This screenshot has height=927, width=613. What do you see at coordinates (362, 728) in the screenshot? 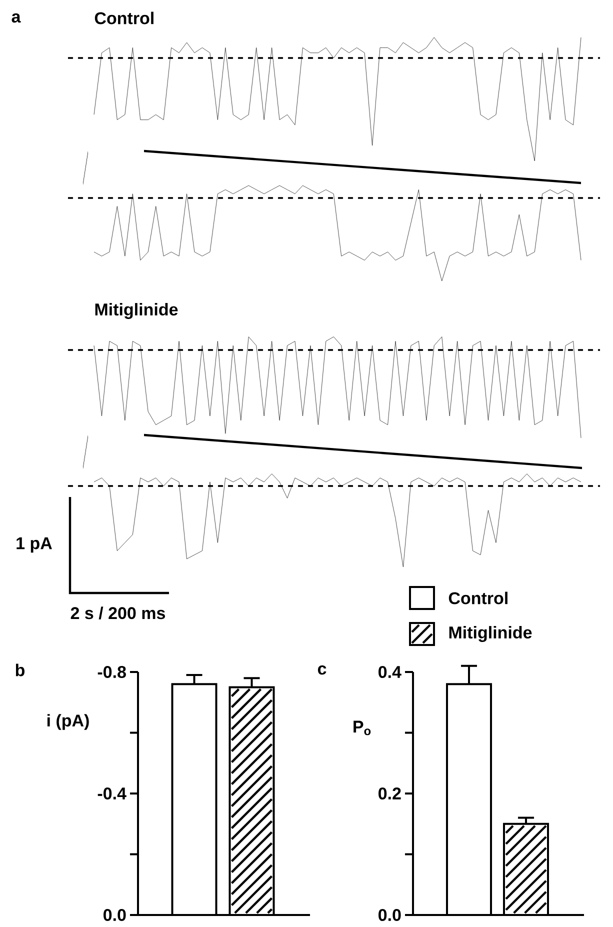
I see `y-axis-title: P$_{o}$` at bounding box center [362, 728].